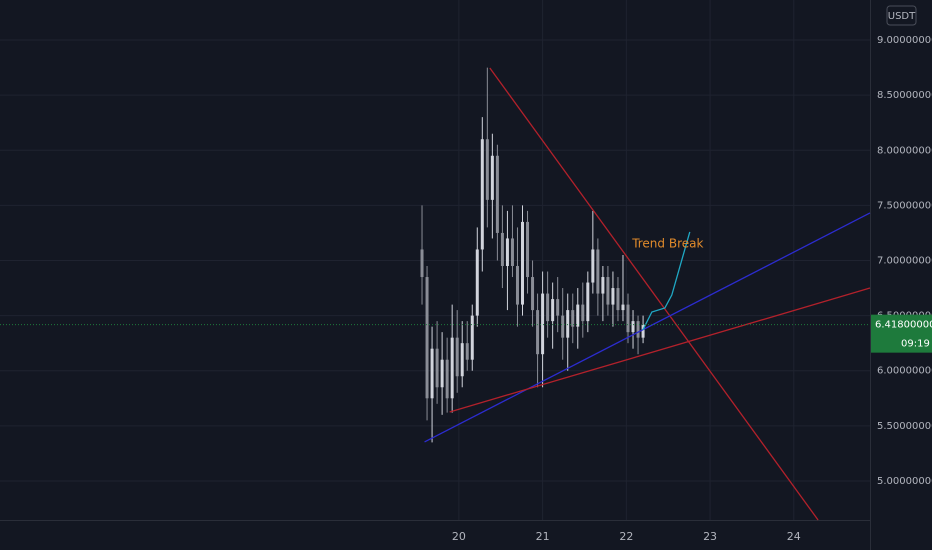  I want to click on currency: USDT, so click(902, 16).